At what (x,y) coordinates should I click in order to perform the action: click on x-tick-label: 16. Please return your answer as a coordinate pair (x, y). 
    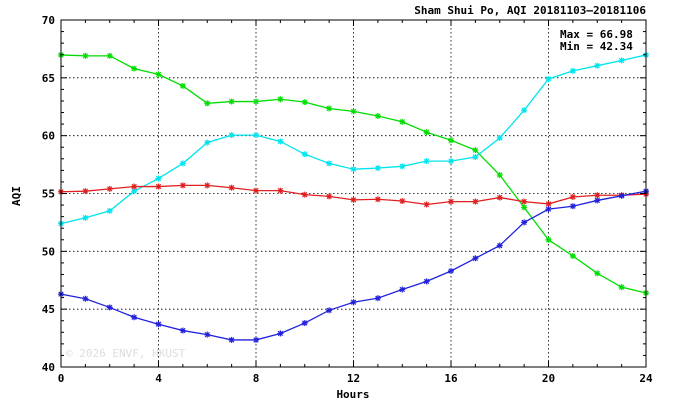
    Looking at the image, I should click on (451, 378).